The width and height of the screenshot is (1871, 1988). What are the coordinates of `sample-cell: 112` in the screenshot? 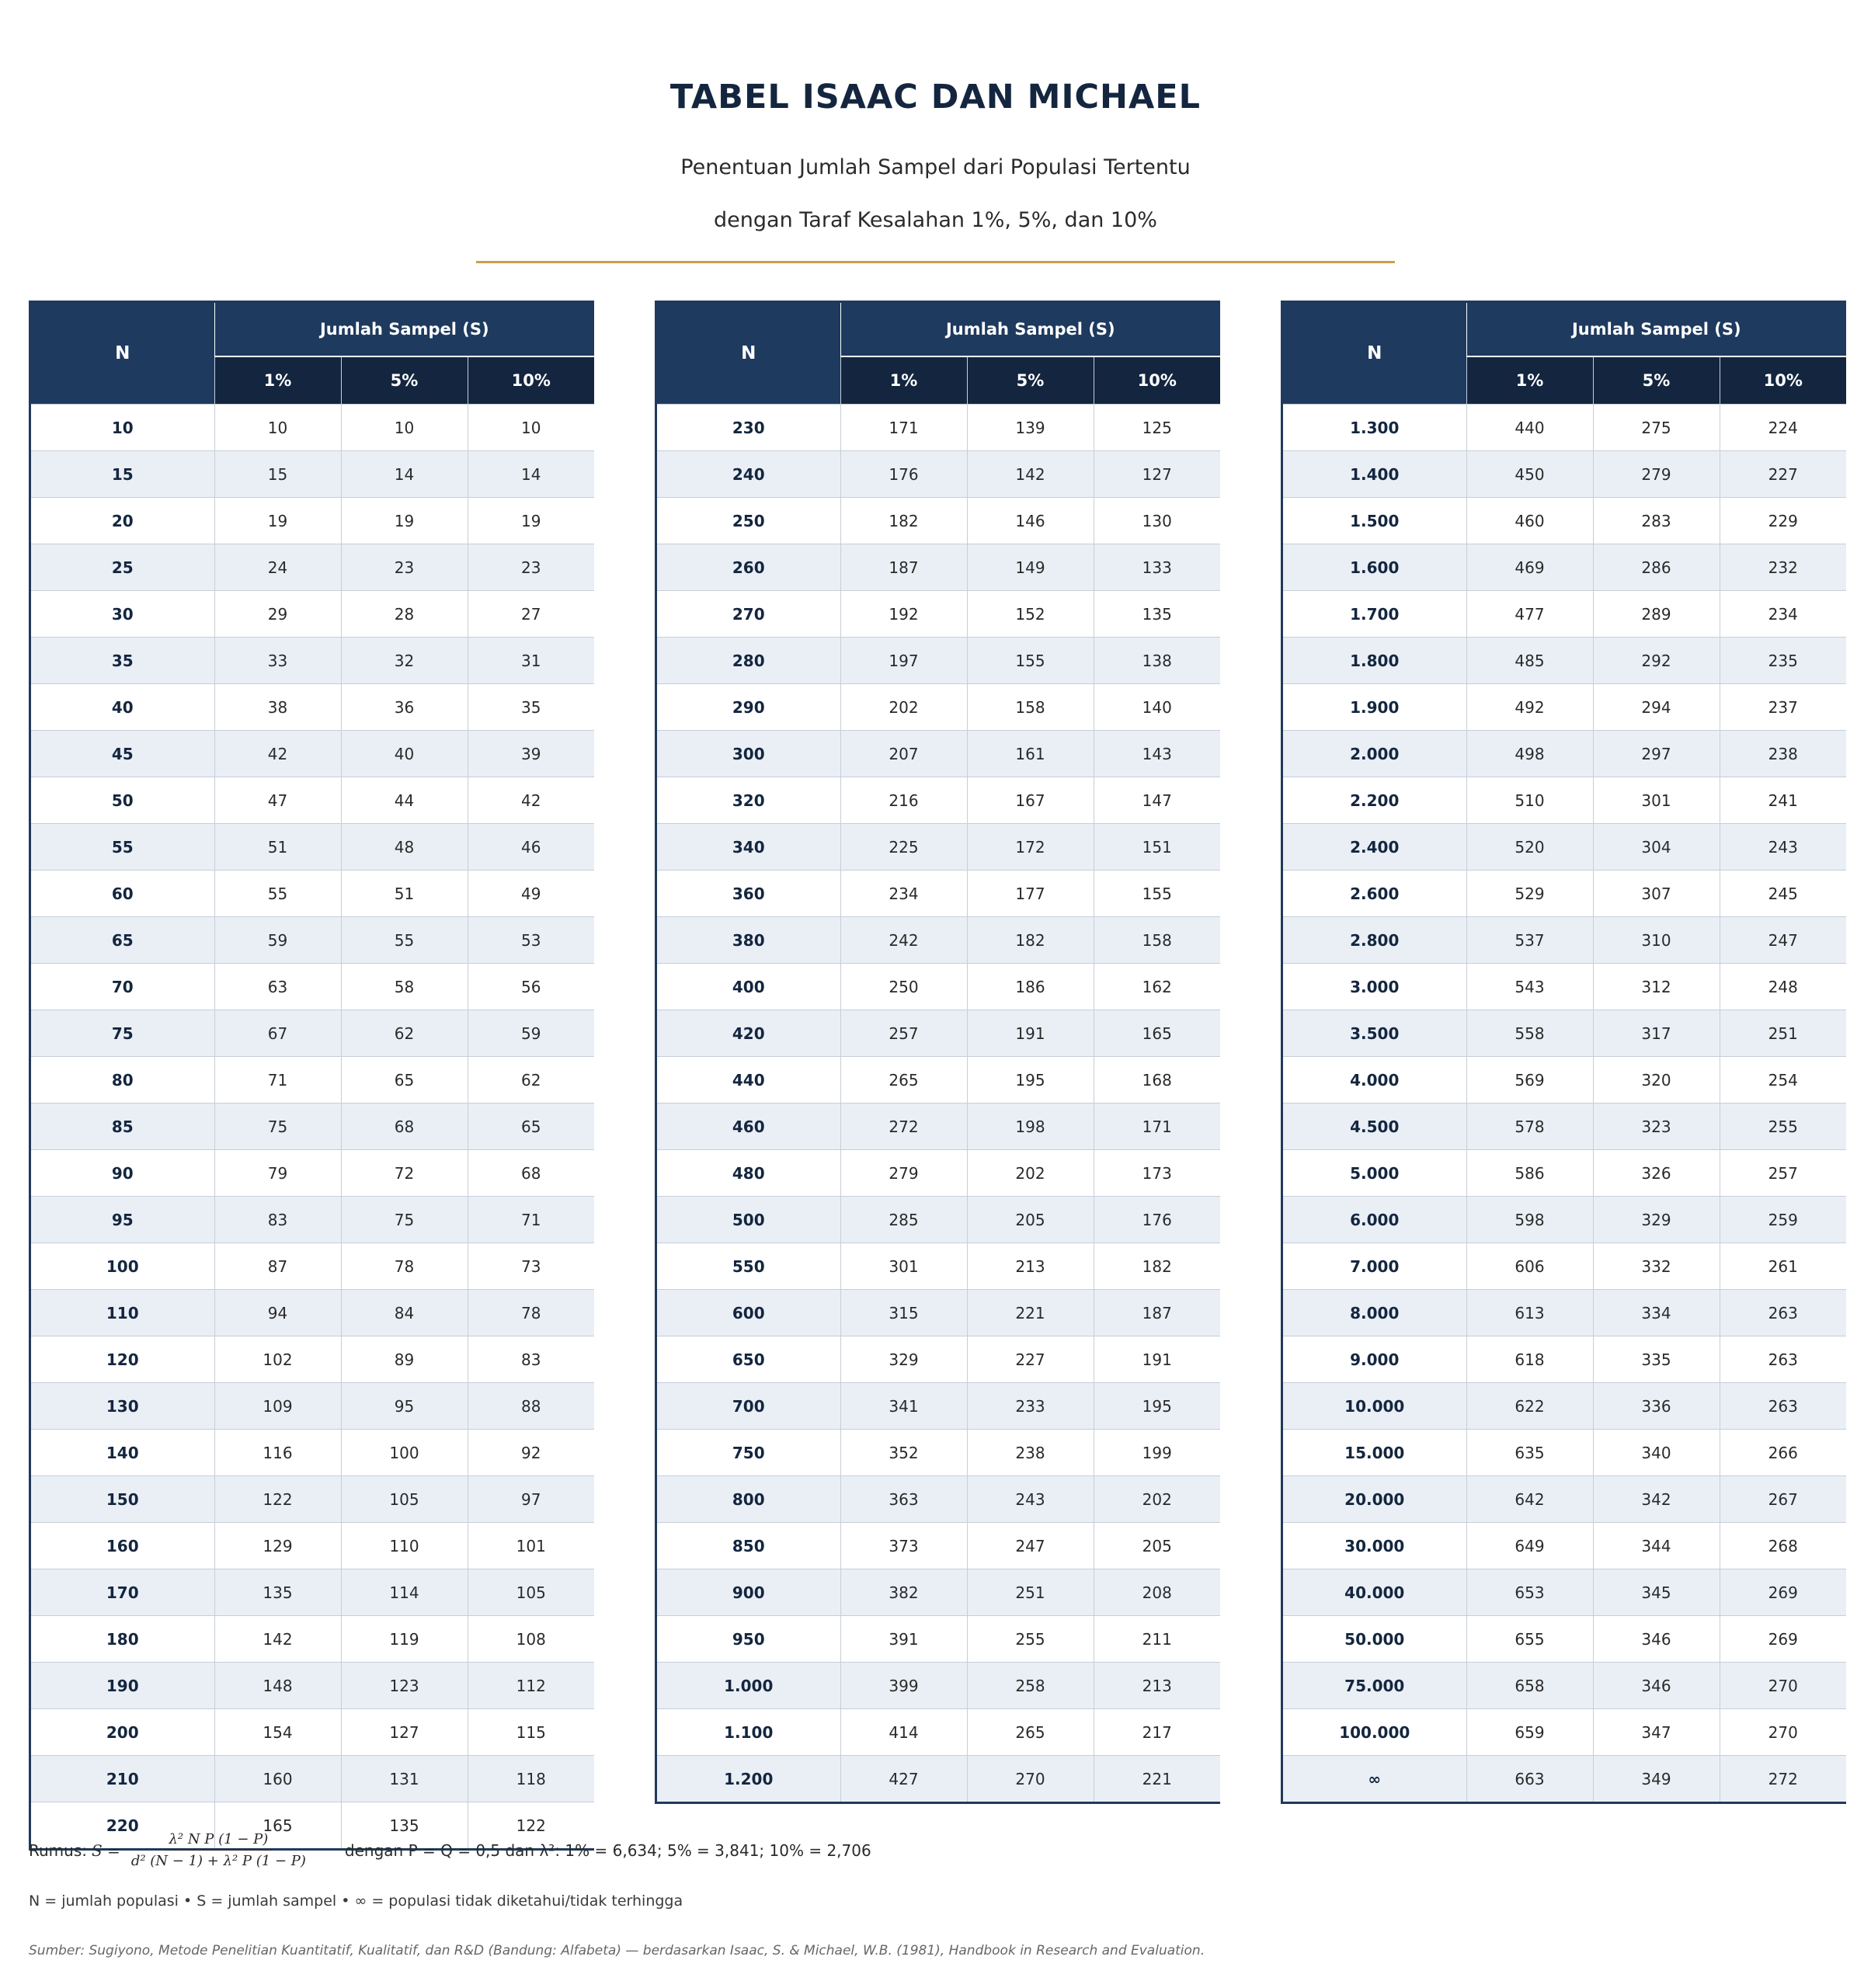 It's located at (531, 1685).